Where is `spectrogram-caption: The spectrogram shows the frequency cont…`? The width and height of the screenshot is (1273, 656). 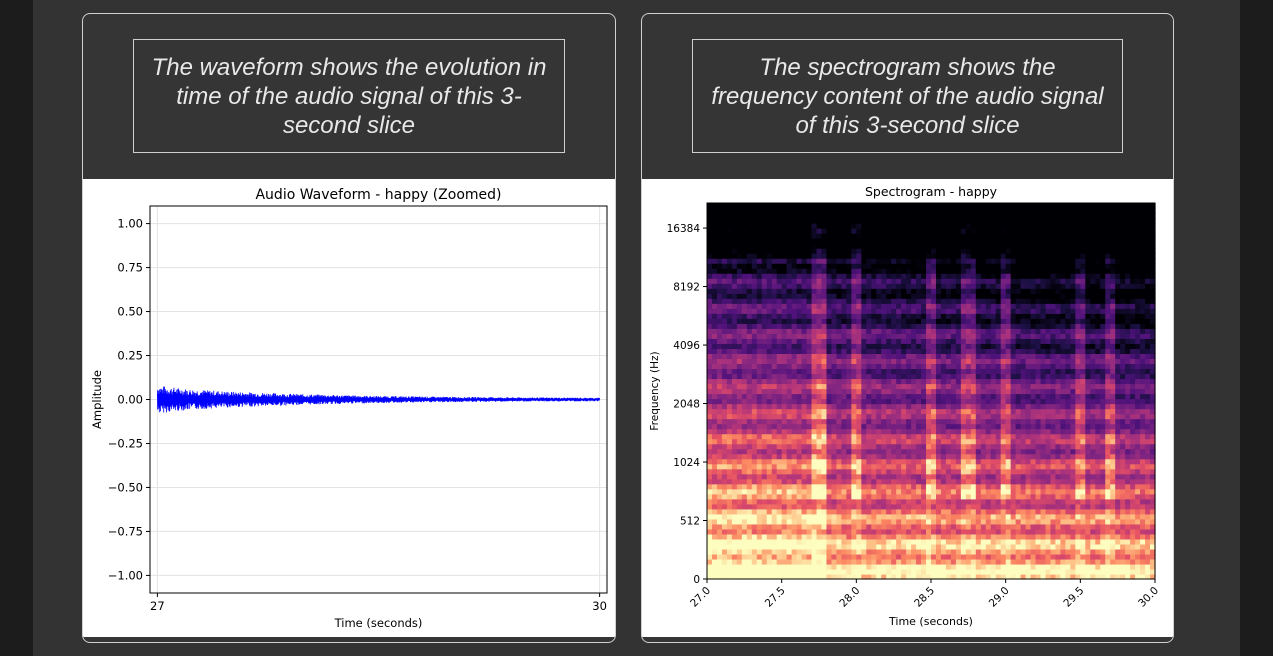
spectrogram-caption: The spectrogram shows the frequency cont… is located at coordinates (907, 96).